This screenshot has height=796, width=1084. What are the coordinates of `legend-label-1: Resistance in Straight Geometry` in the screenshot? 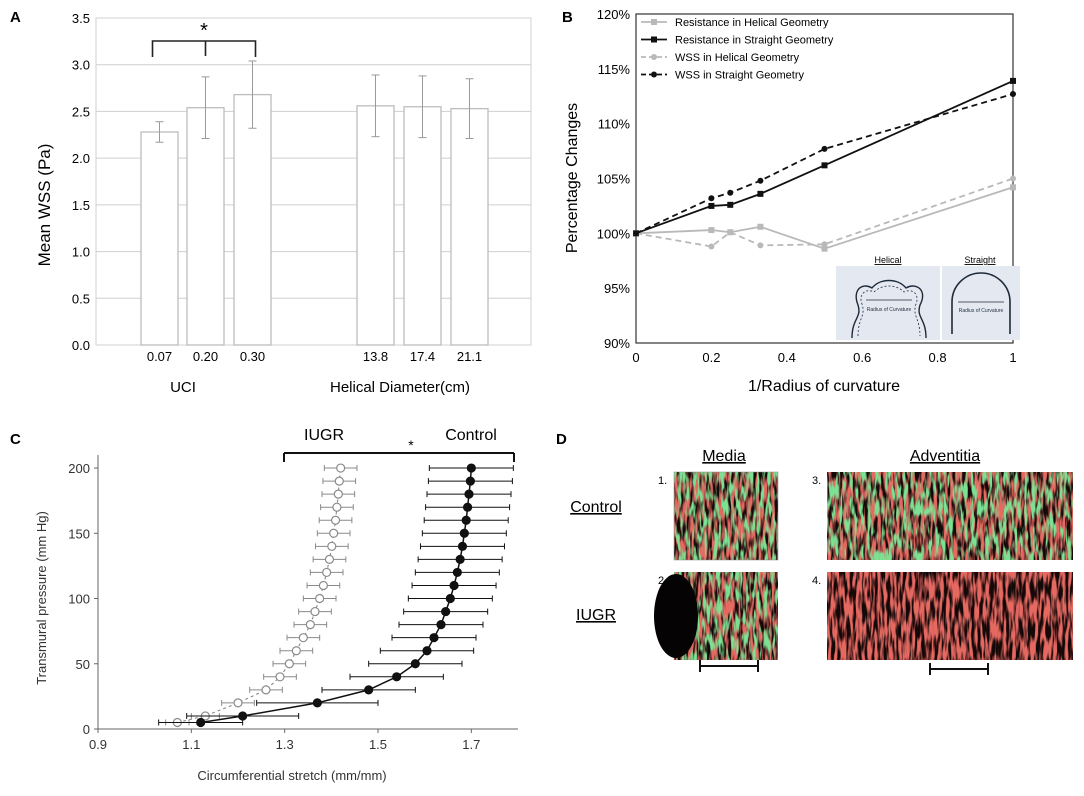 It's located at (754, 41).